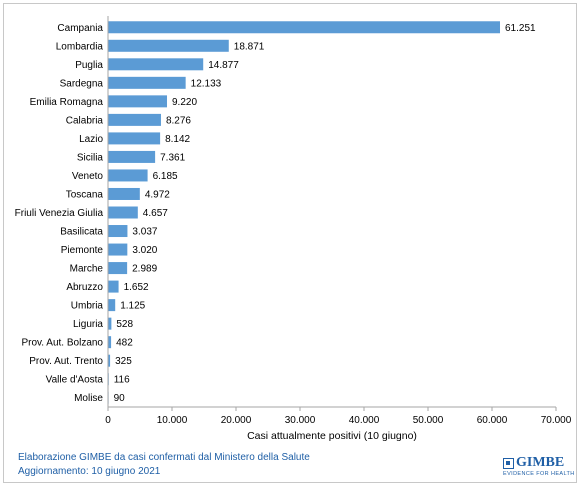  I want to click on value-label: 7.361, so click(172, 157).